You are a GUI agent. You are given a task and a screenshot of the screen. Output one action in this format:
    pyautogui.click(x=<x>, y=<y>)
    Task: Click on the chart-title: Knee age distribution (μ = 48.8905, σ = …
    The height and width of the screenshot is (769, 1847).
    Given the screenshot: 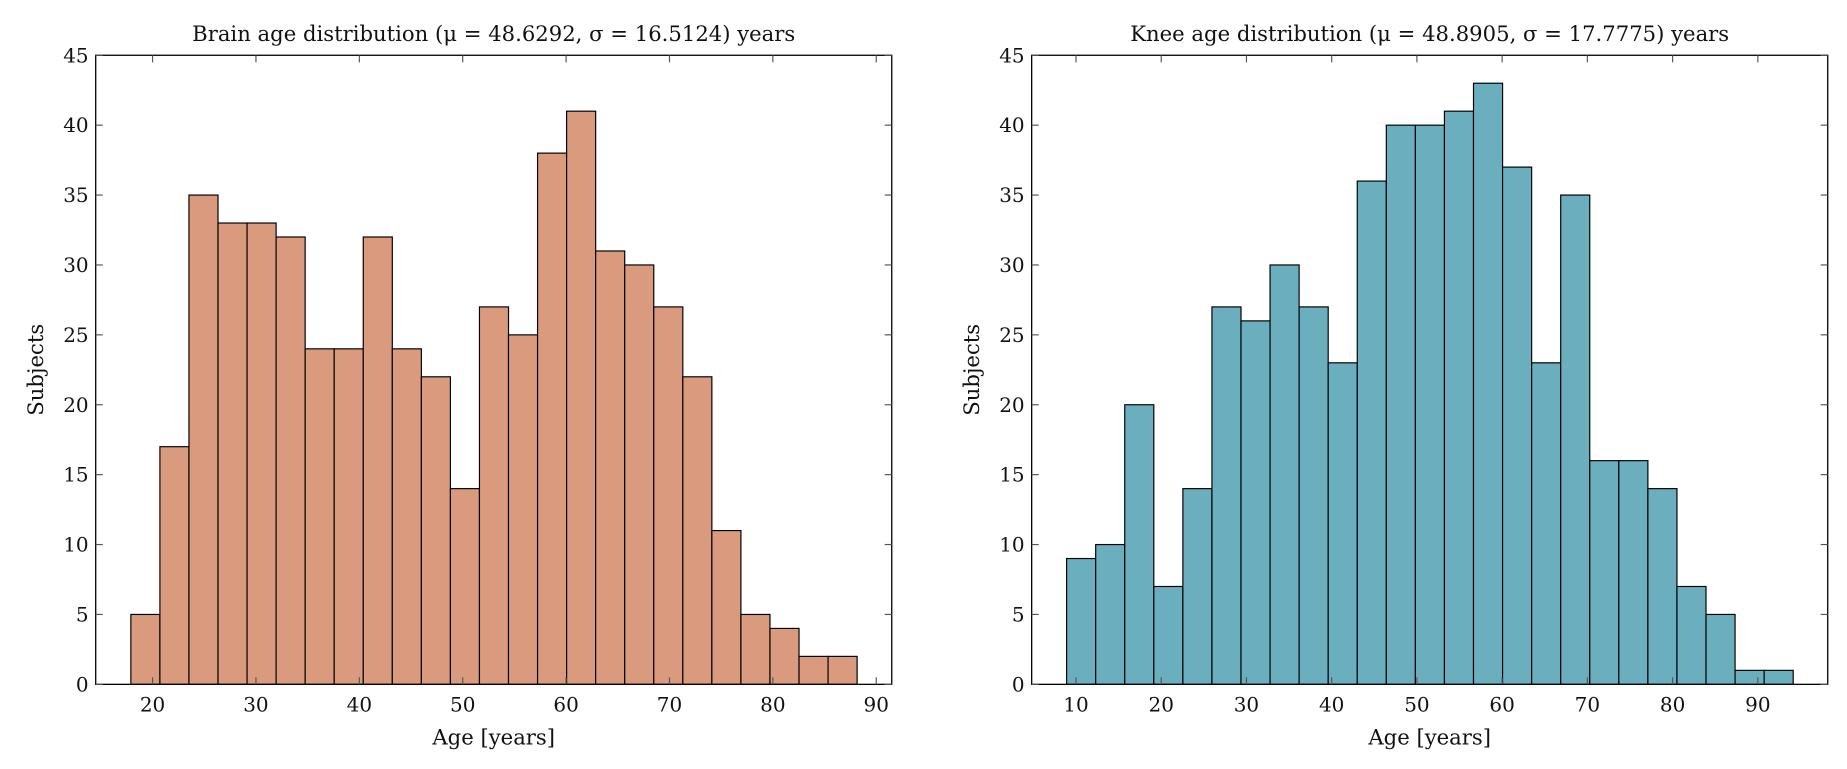 What is the action you would take?
    pyautogui.click(x=1429, y=33)
    